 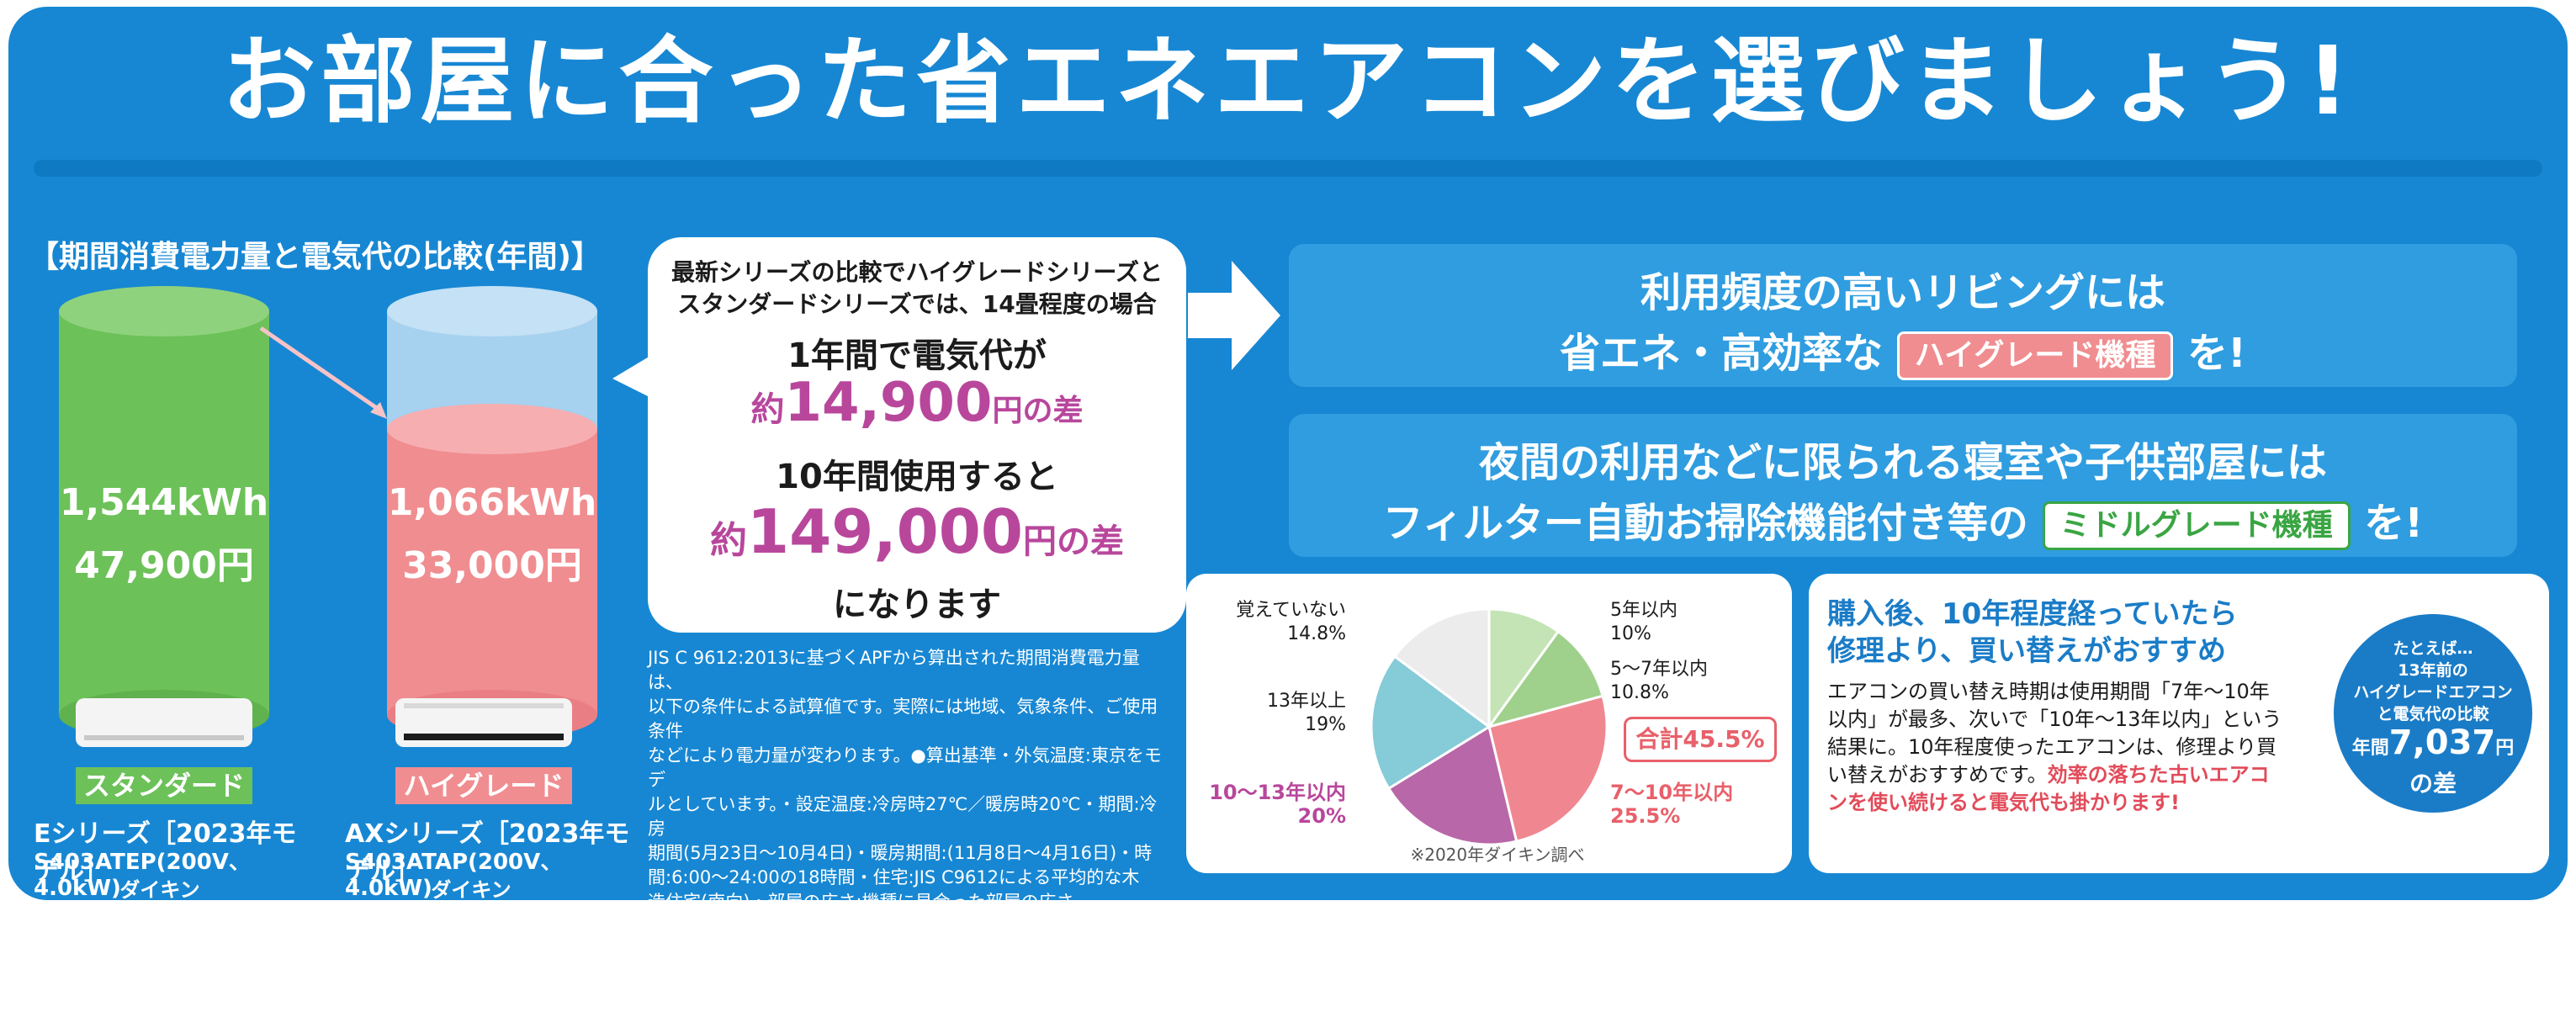 I want to click on comparison-heading: 【期間消費電力量と電気代の比較(年間)】, so click(x=315, y=257).